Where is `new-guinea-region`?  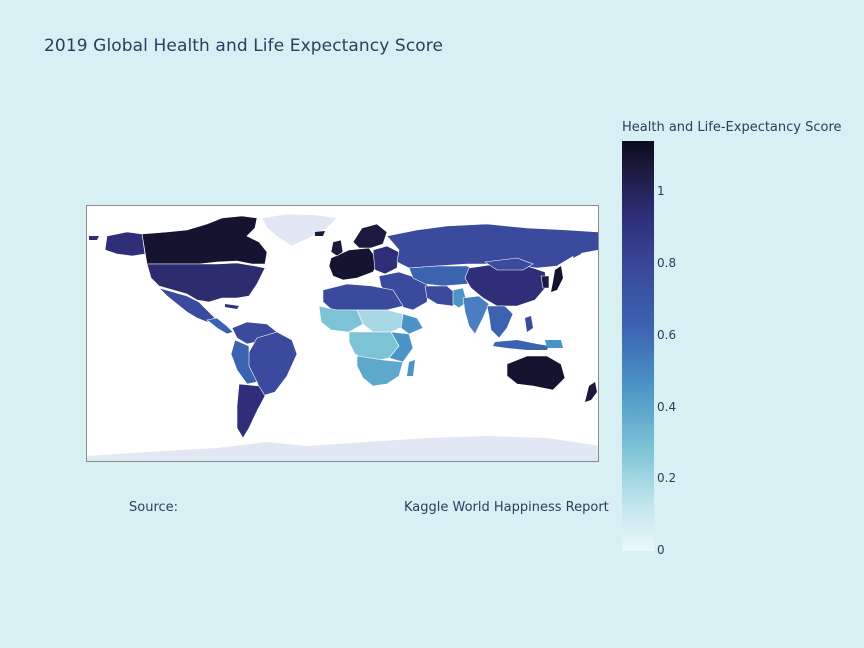 new-guinea-region is located at coordinates (554, 344).